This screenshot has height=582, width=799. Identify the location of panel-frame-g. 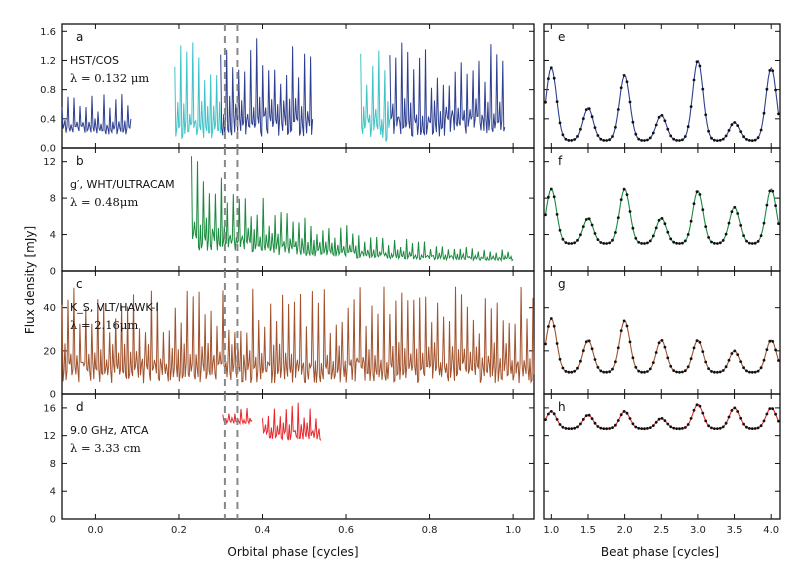
(662, 332).